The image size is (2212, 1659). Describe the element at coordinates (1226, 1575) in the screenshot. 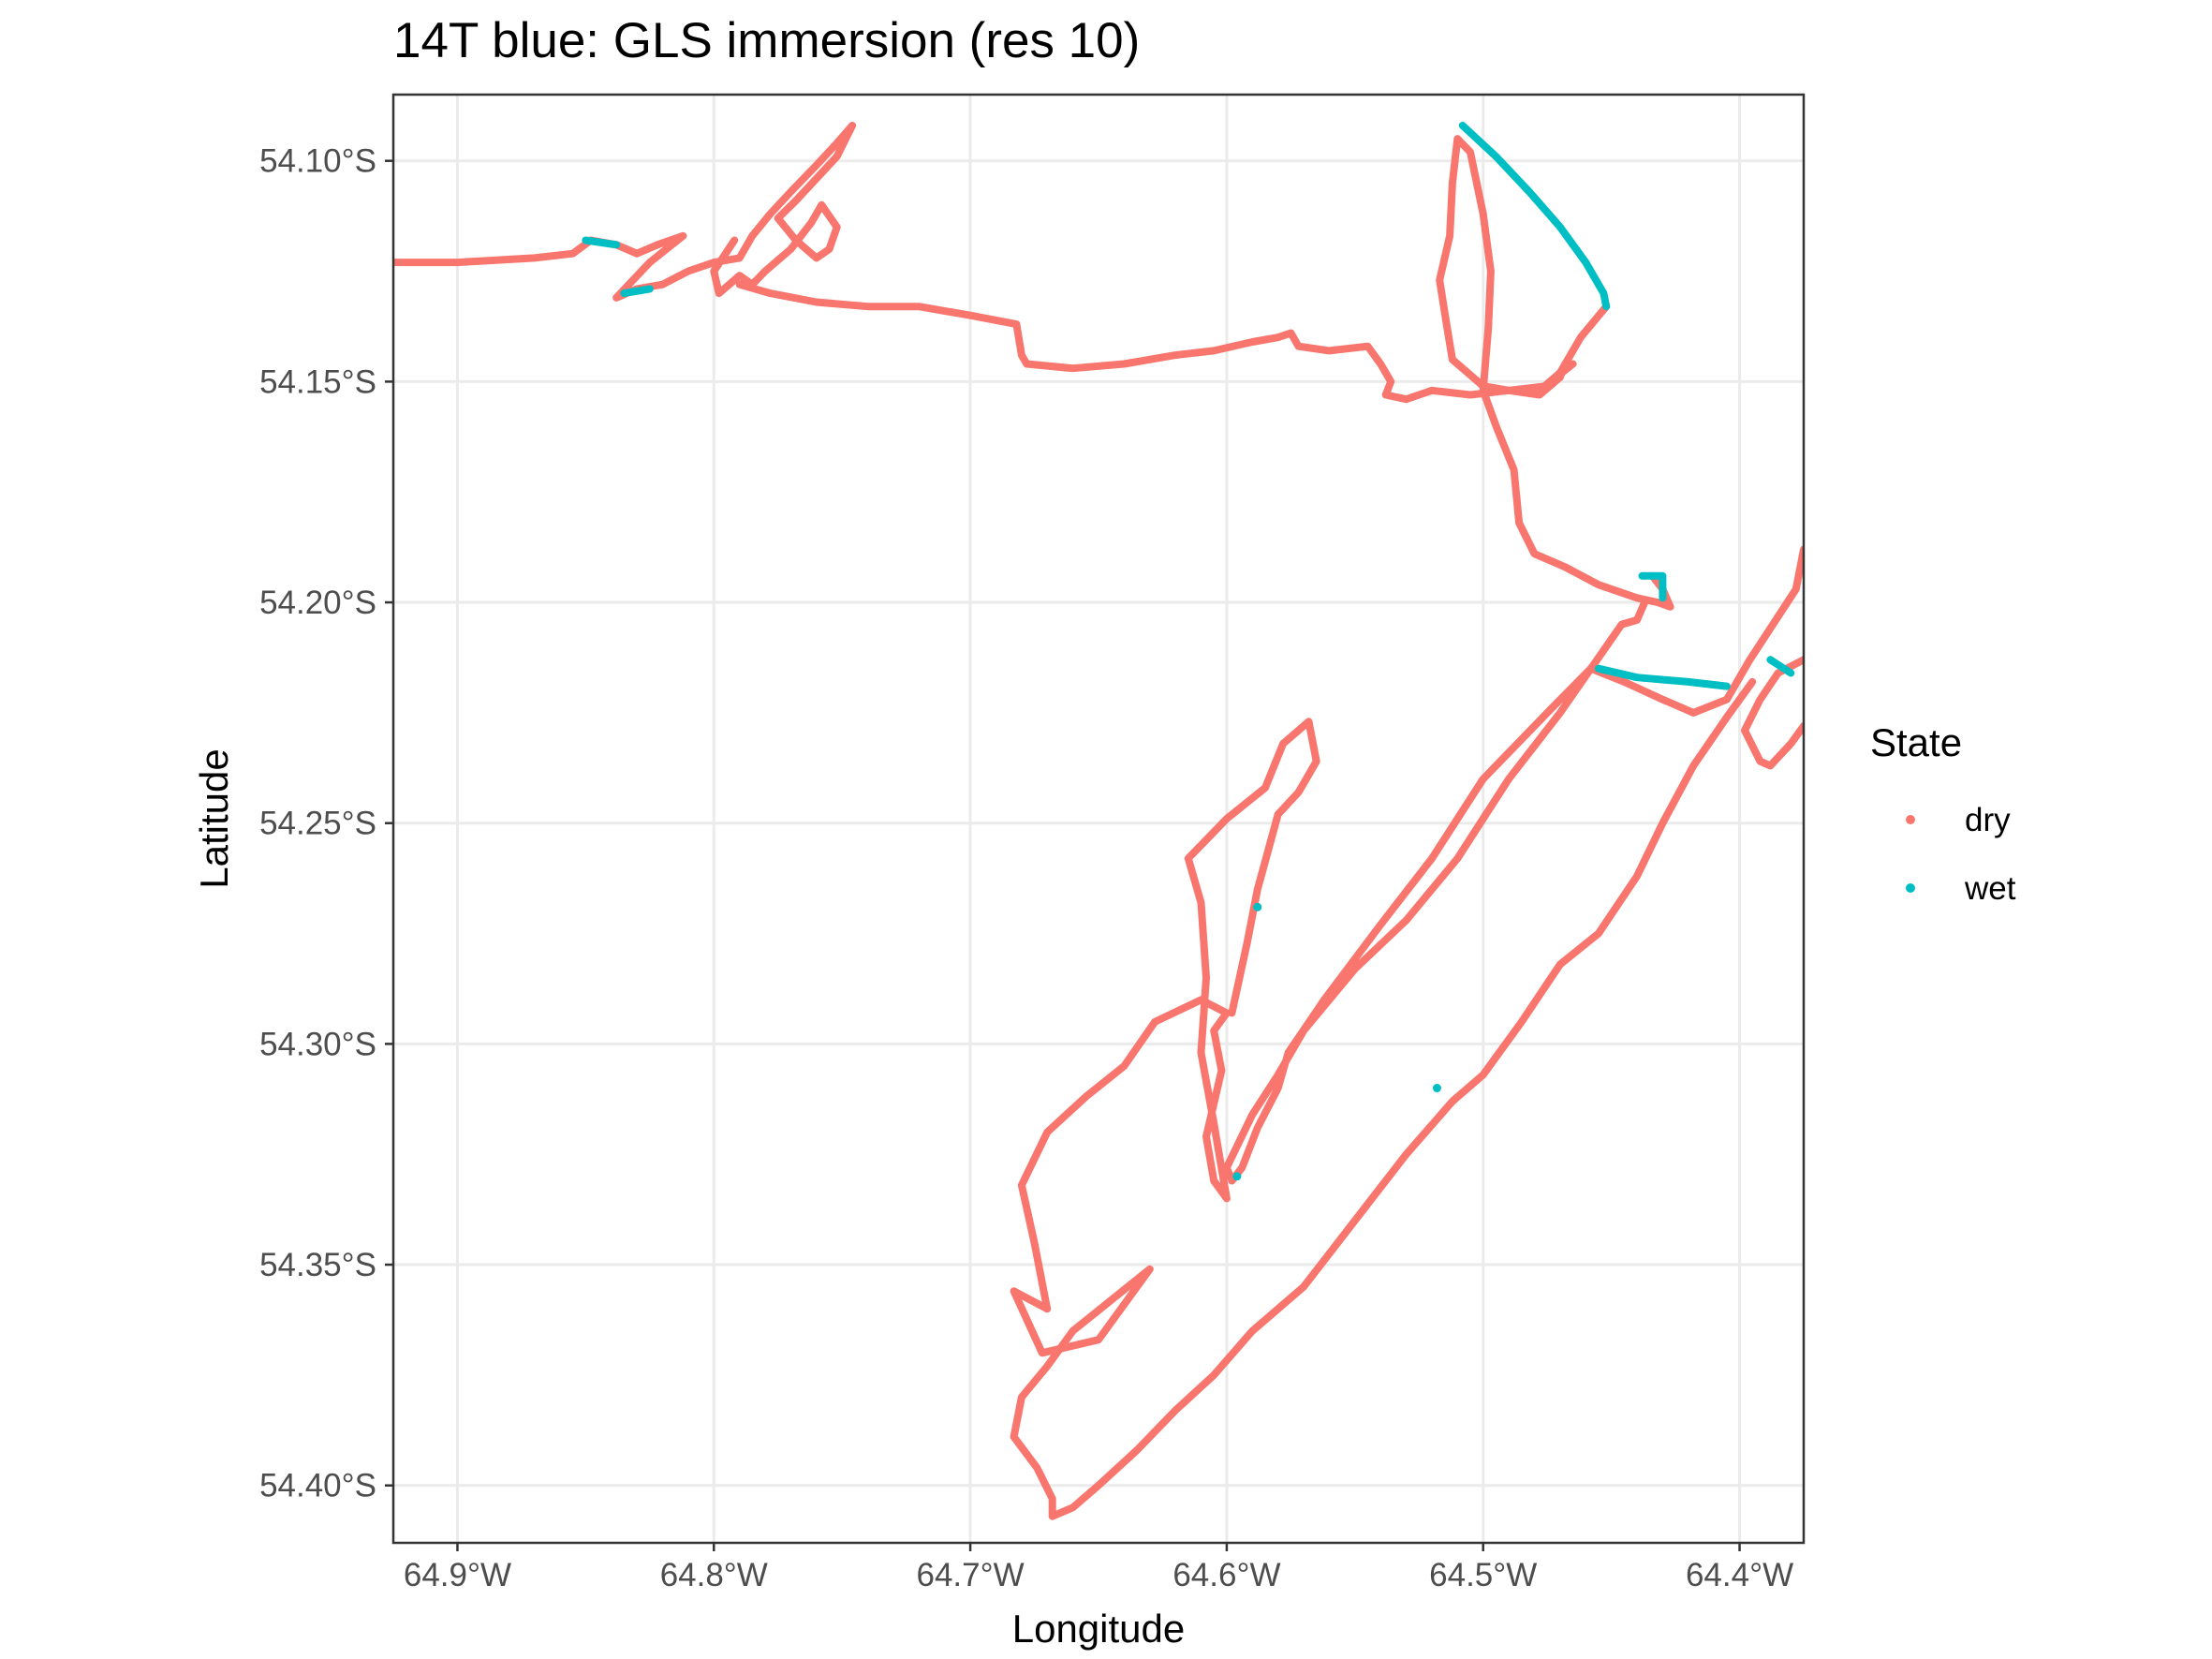

I see `x-tick-label: 64.6°W` at that location.